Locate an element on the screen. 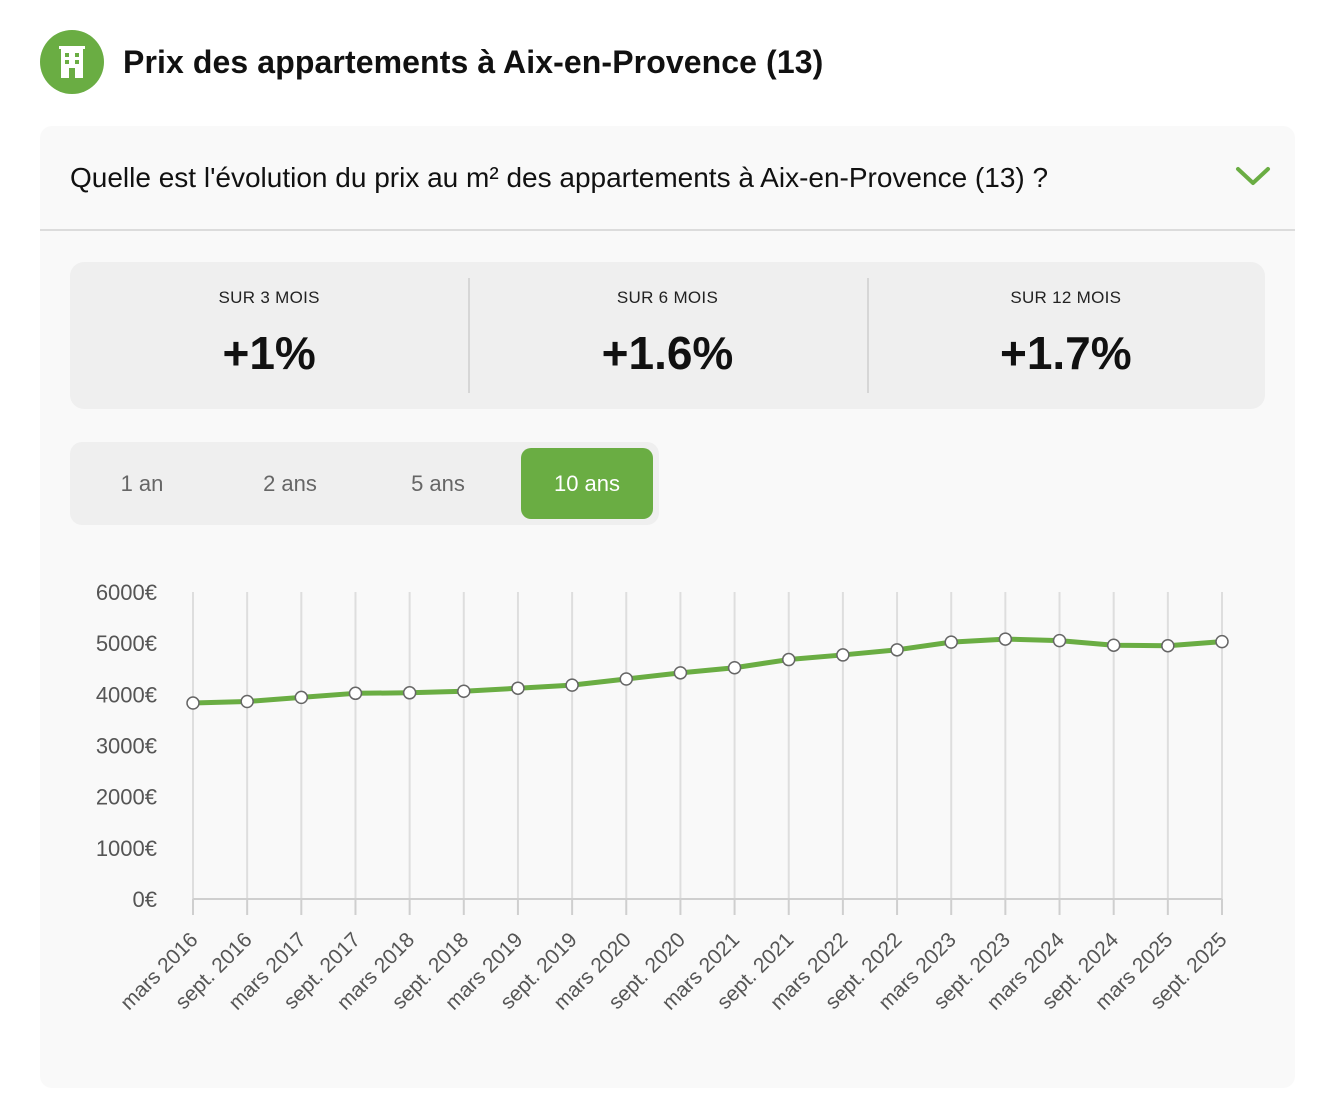  stat-3-months: SUR 3 MOIS +1% is located at coordinates (269, 335).